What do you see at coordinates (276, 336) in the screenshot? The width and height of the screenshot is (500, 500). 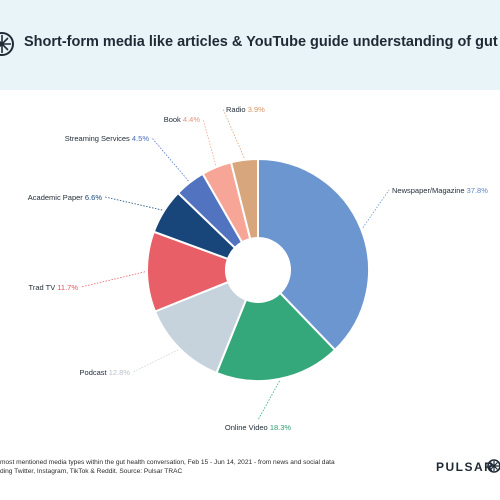 I see `slice-online-video` at bounding box center [276, 336].